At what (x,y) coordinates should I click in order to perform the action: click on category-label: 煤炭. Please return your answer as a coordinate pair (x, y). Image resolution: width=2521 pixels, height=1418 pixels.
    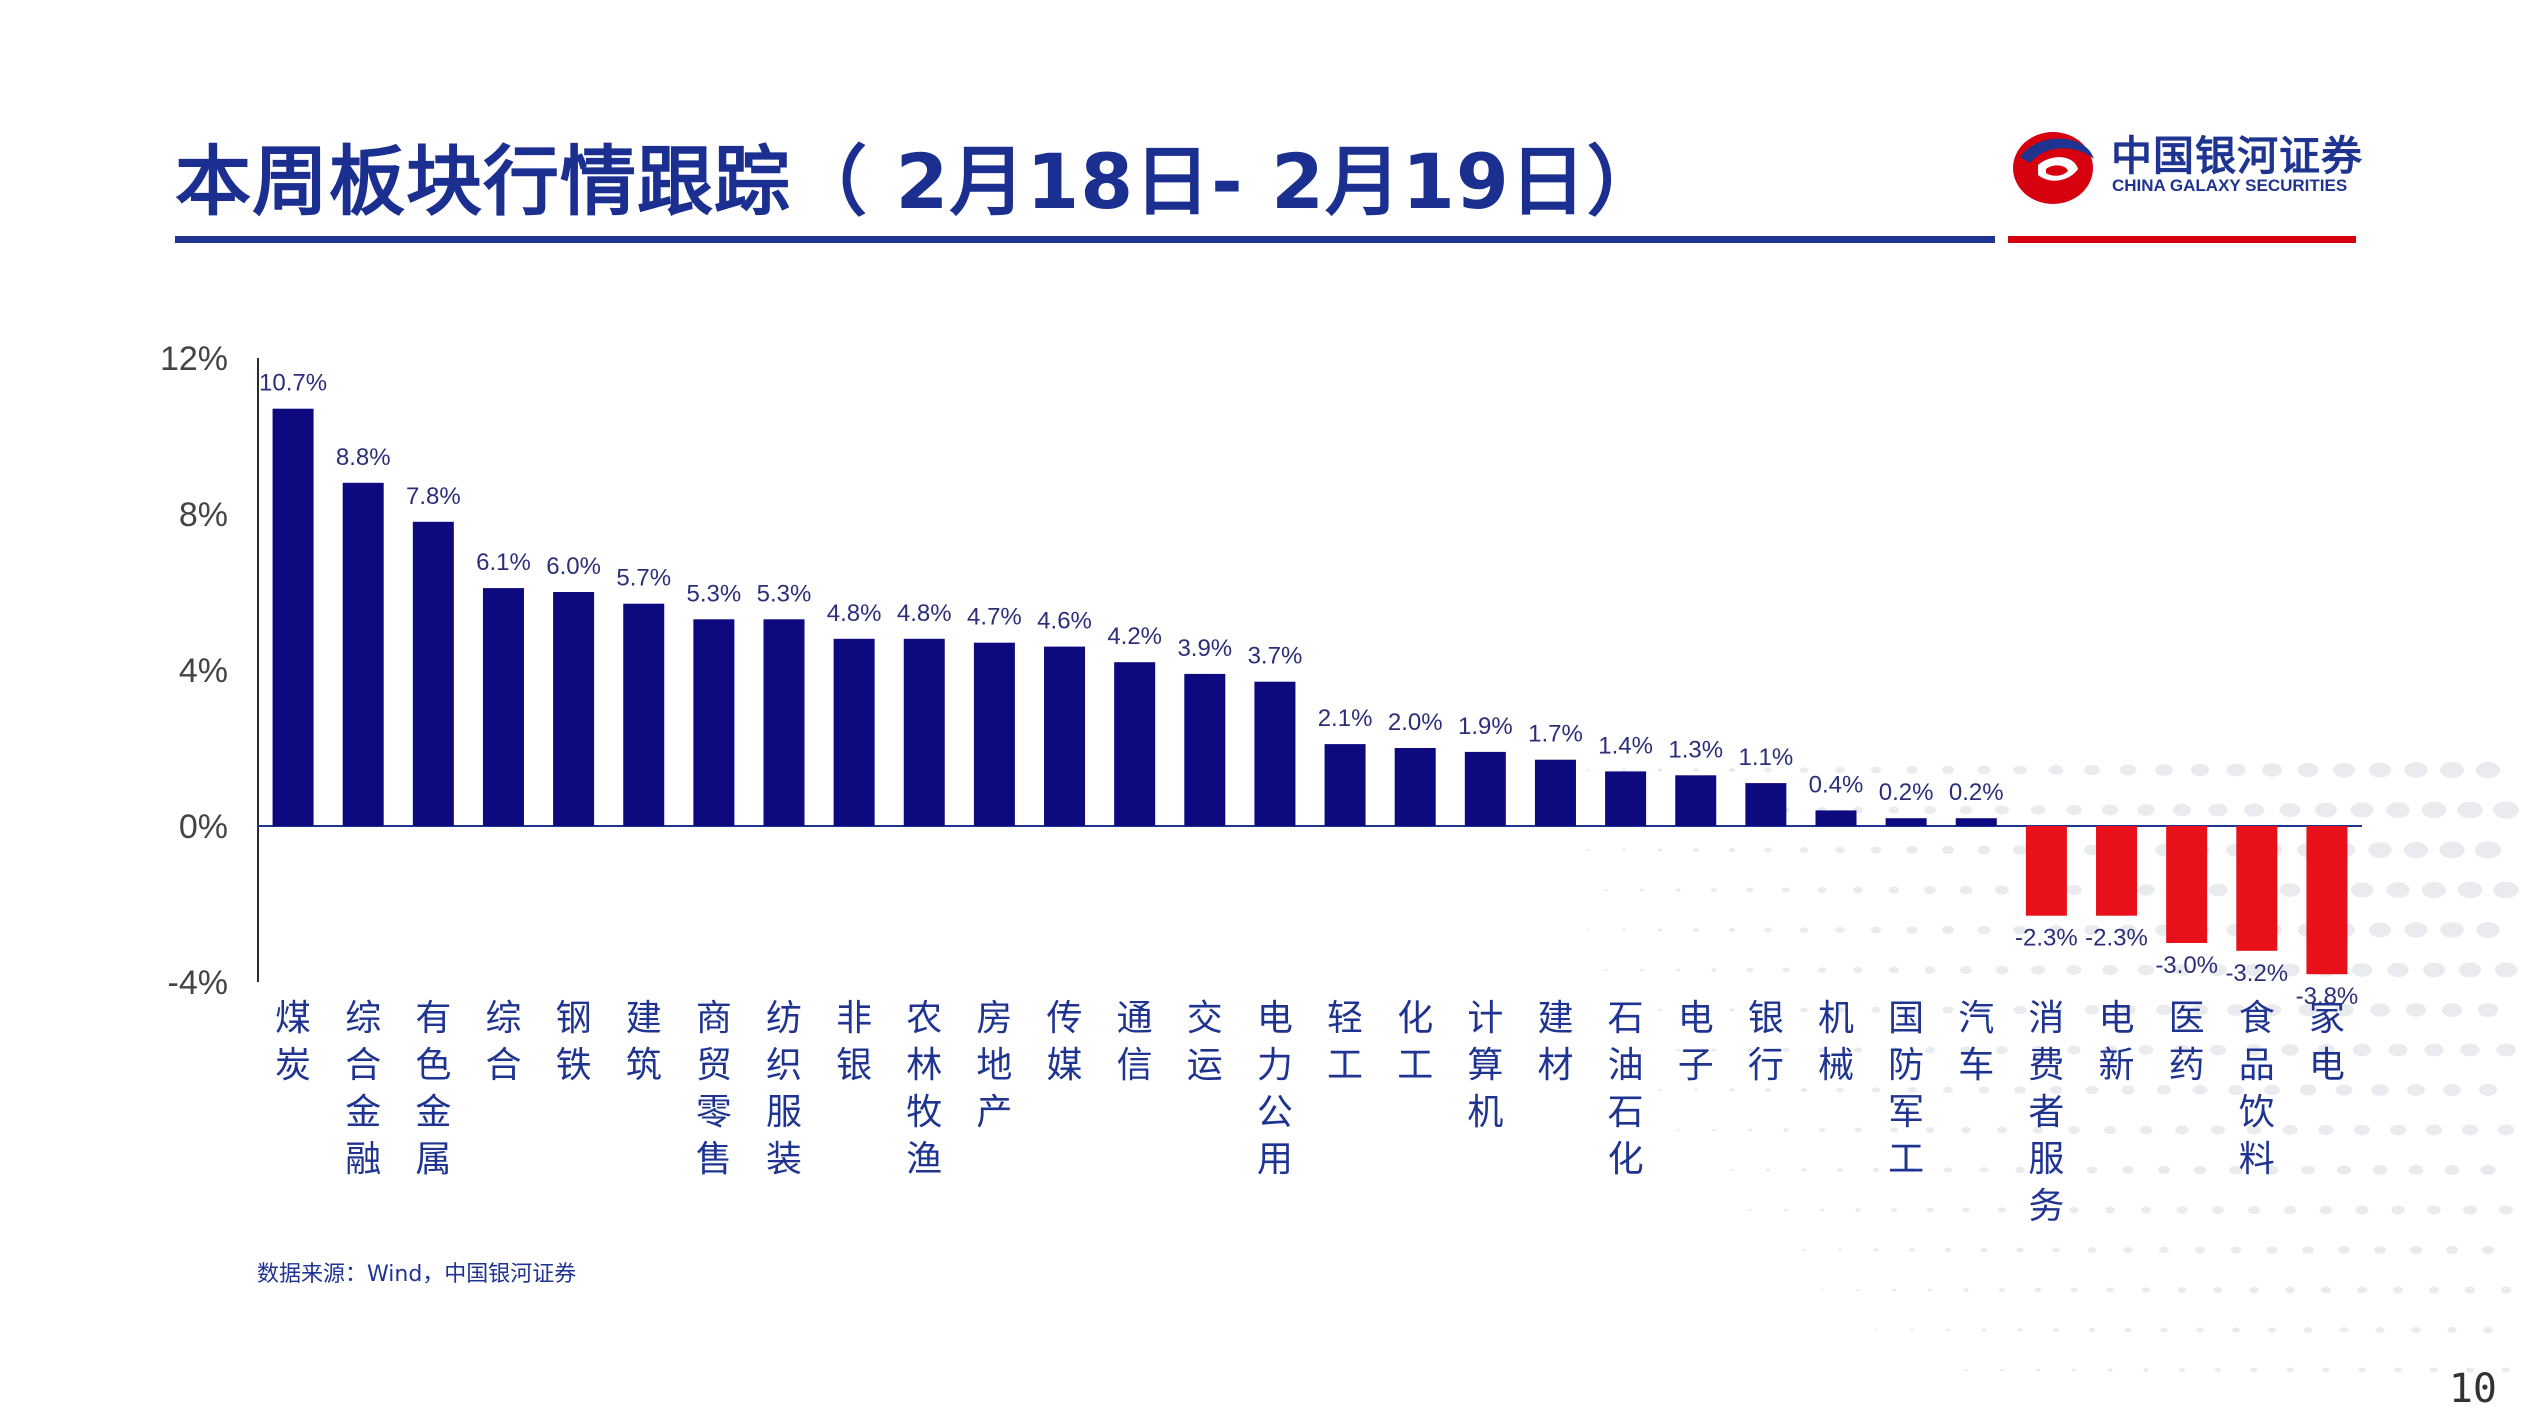
    Looking at the image, I should click on (293, 1042).